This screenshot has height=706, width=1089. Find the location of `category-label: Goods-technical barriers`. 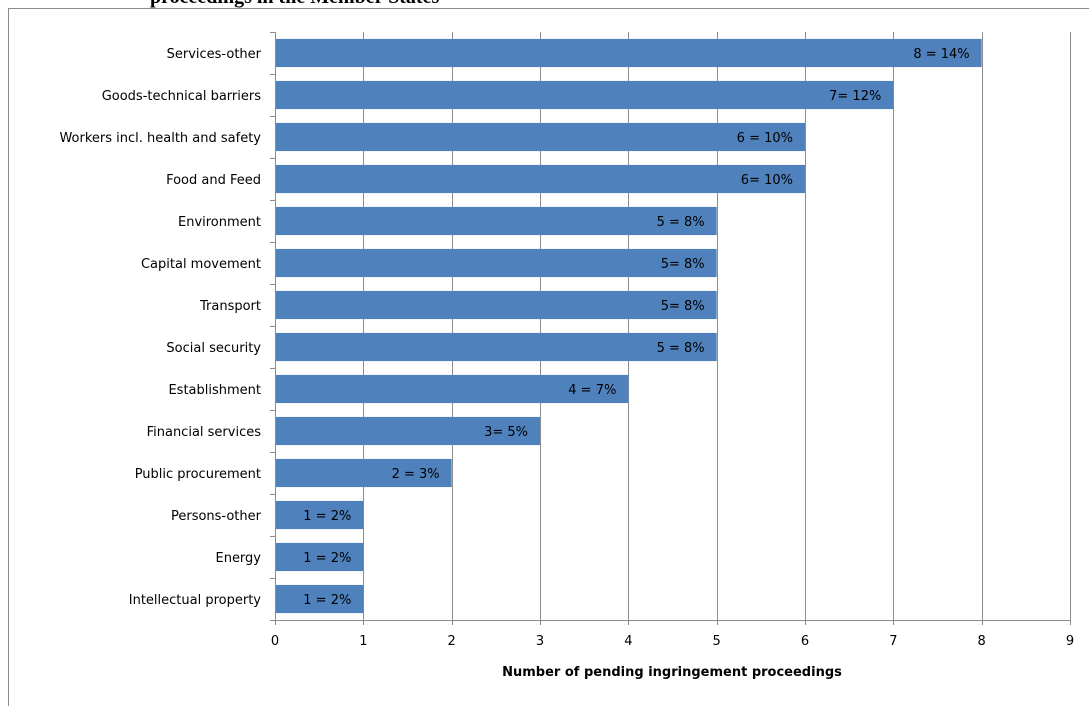

category-label: Goods-technical barriers is located at coordinates (182, 96).